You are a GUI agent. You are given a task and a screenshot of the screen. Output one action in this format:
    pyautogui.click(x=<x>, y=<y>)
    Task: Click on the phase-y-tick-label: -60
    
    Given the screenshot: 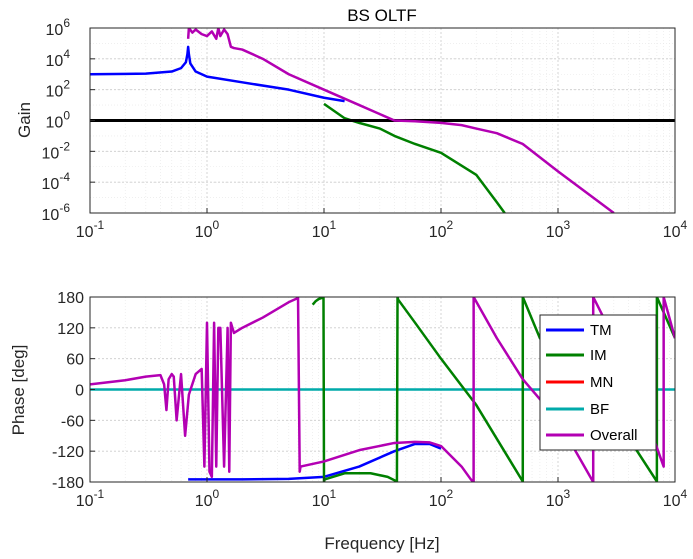 What is the action you would take?
    pyautogui.click(x=72, y=421)
    